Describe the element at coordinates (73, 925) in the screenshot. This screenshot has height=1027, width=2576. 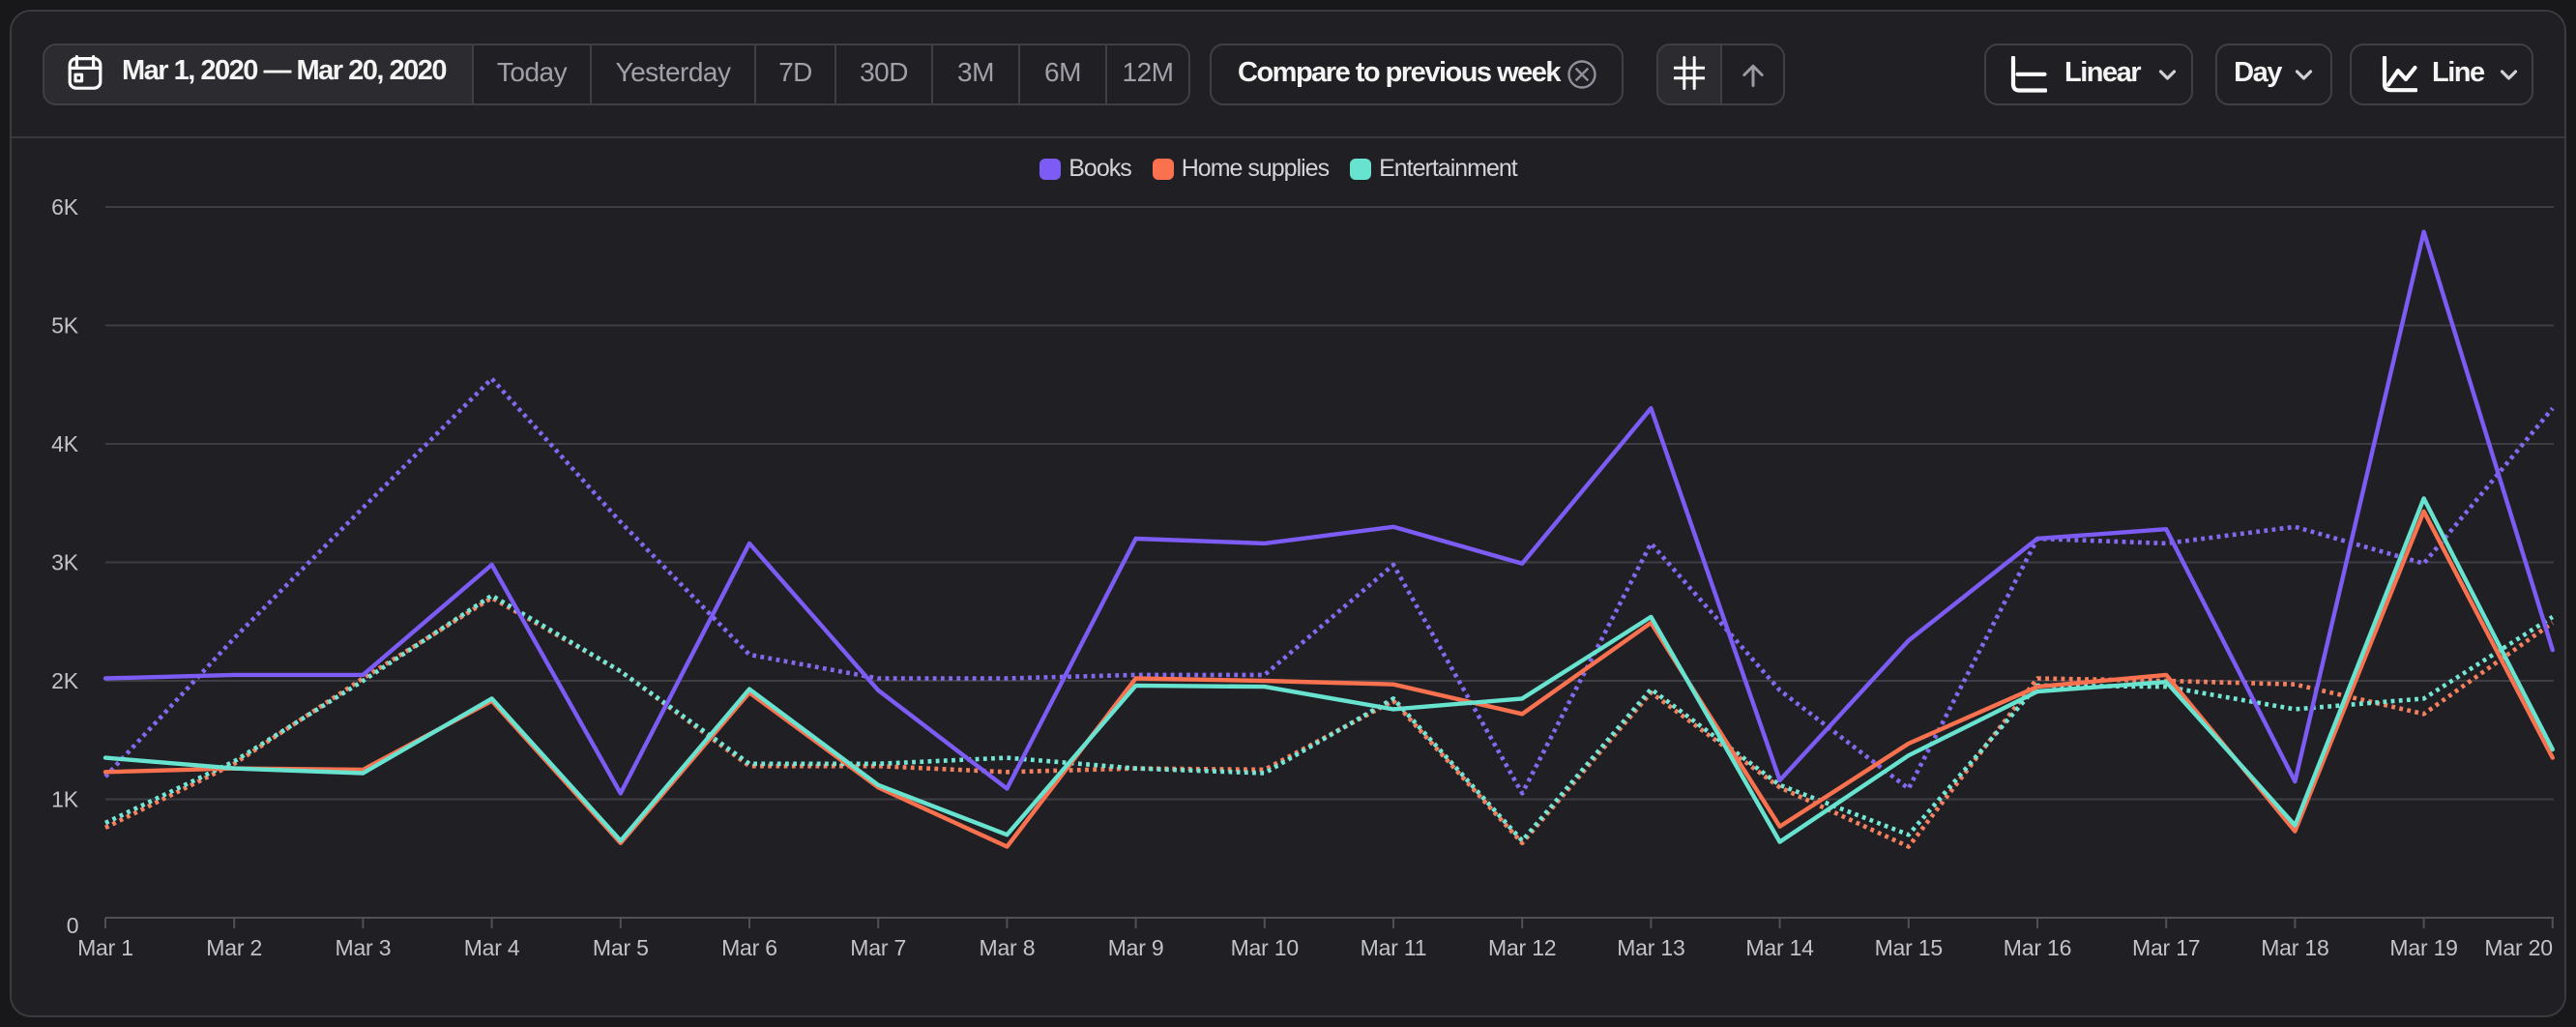
I see `svg-text: 0` at that location.